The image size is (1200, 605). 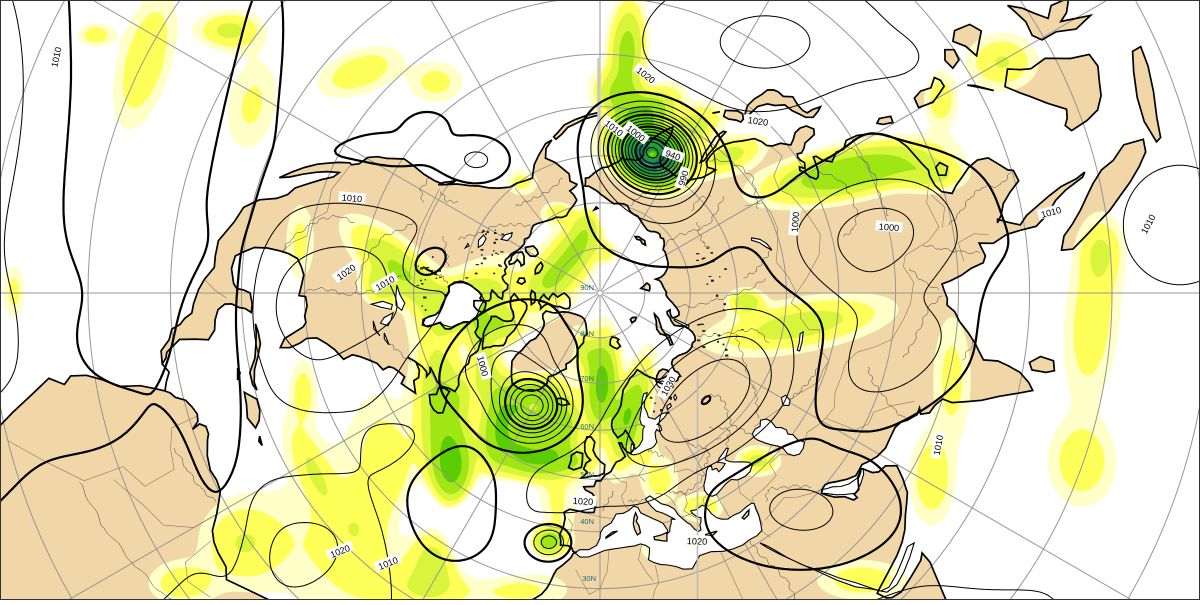 What do you see at coordinates (673, 155) in the screenshot?
I see `svg-text: 940` at bounding box center [673, 155].